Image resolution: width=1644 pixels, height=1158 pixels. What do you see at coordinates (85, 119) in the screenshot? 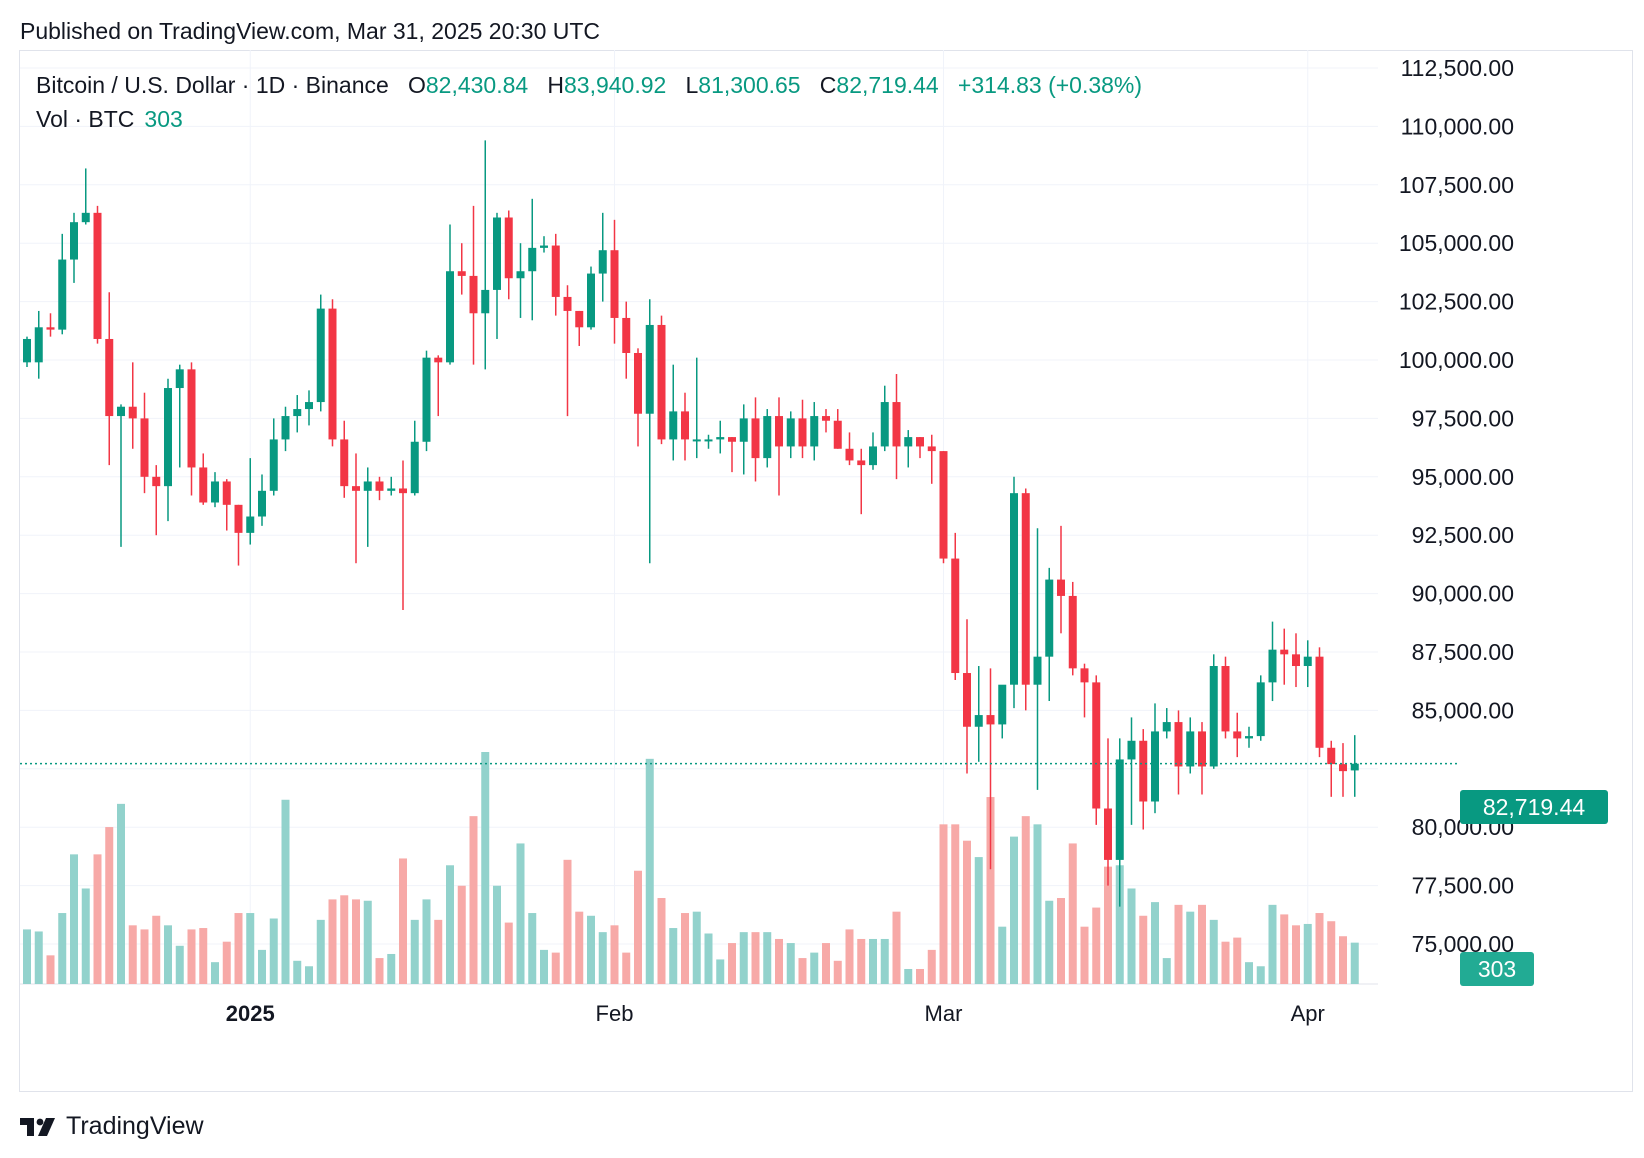
I see `volume-label: Vol · BTC` at bounding box center [85, 119].